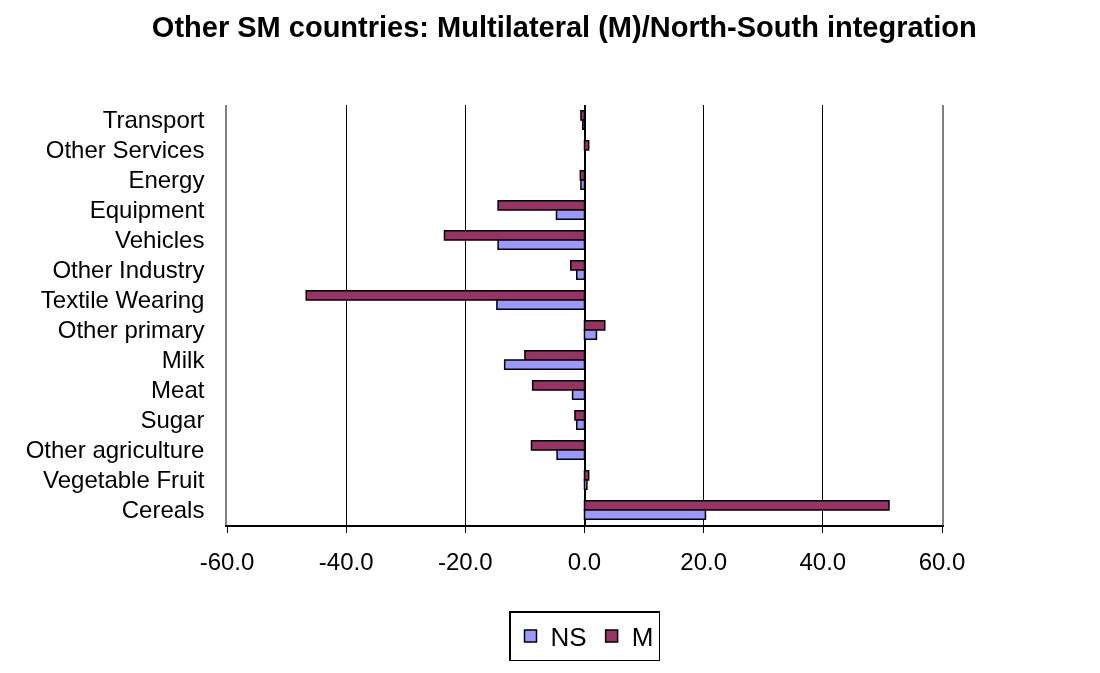  I want to click on chart-title: Other SM countries: Multilateral (M)/North-South integration, so click(564, 27).